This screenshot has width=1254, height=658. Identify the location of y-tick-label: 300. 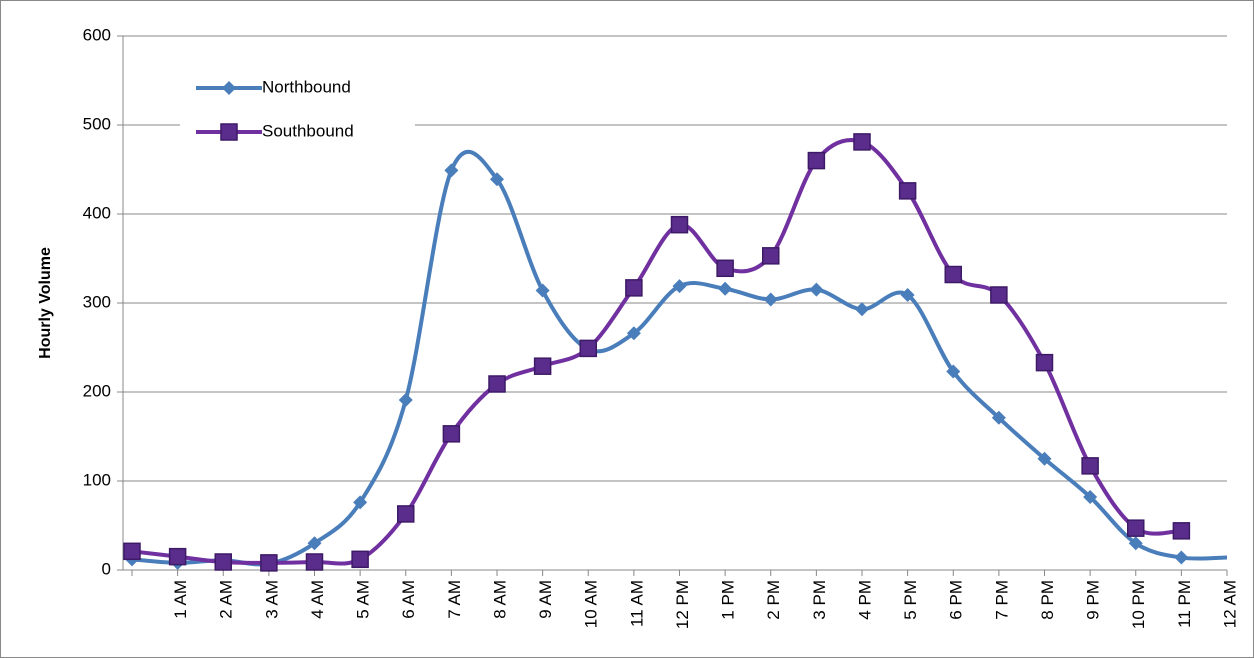
(97, 301).